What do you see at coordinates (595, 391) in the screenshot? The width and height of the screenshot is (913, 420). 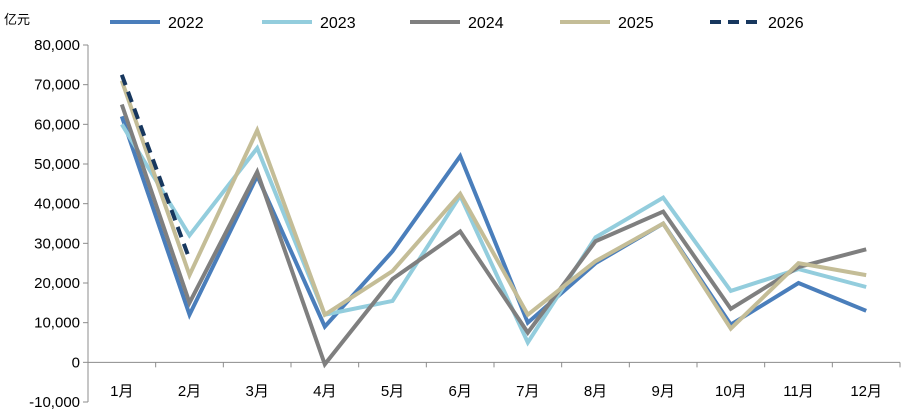 I see `x-tick-label: 8月` at bounding box center [595, 391].